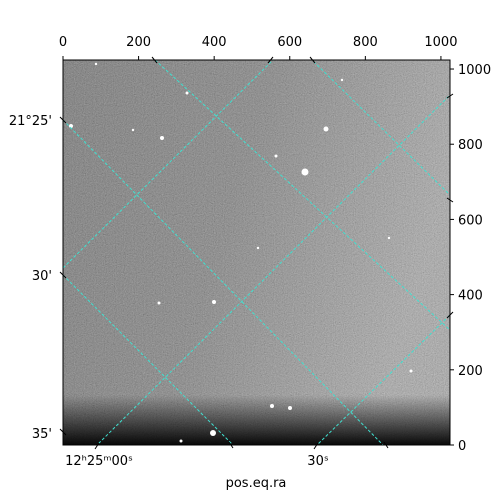  I want to click on y-tick-label: 200, so click(470, 371).